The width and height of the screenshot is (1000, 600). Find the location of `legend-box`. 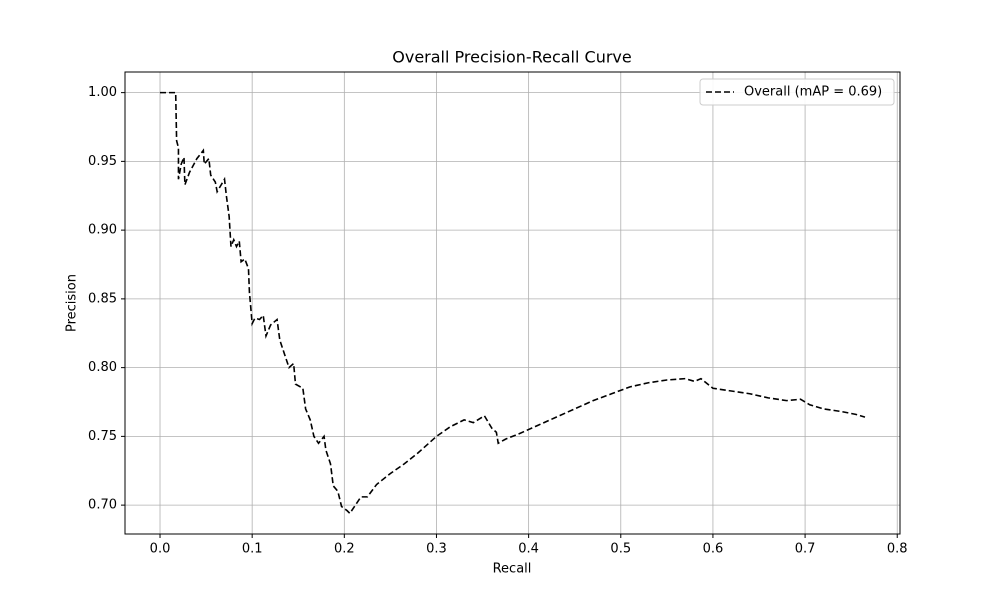

legend-box is located at coordinates (797, 92).